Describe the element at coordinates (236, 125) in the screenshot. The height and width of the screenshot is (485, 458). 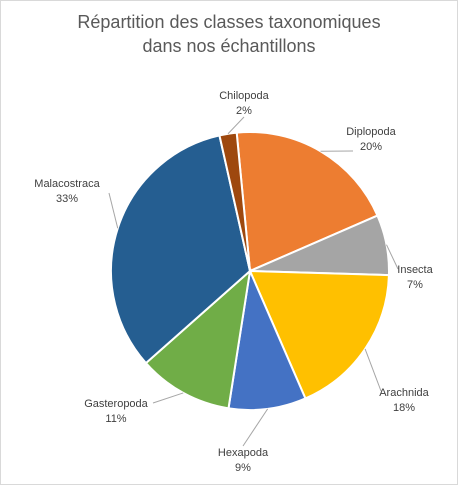
I see `leader-line-chilopoda` at that location.